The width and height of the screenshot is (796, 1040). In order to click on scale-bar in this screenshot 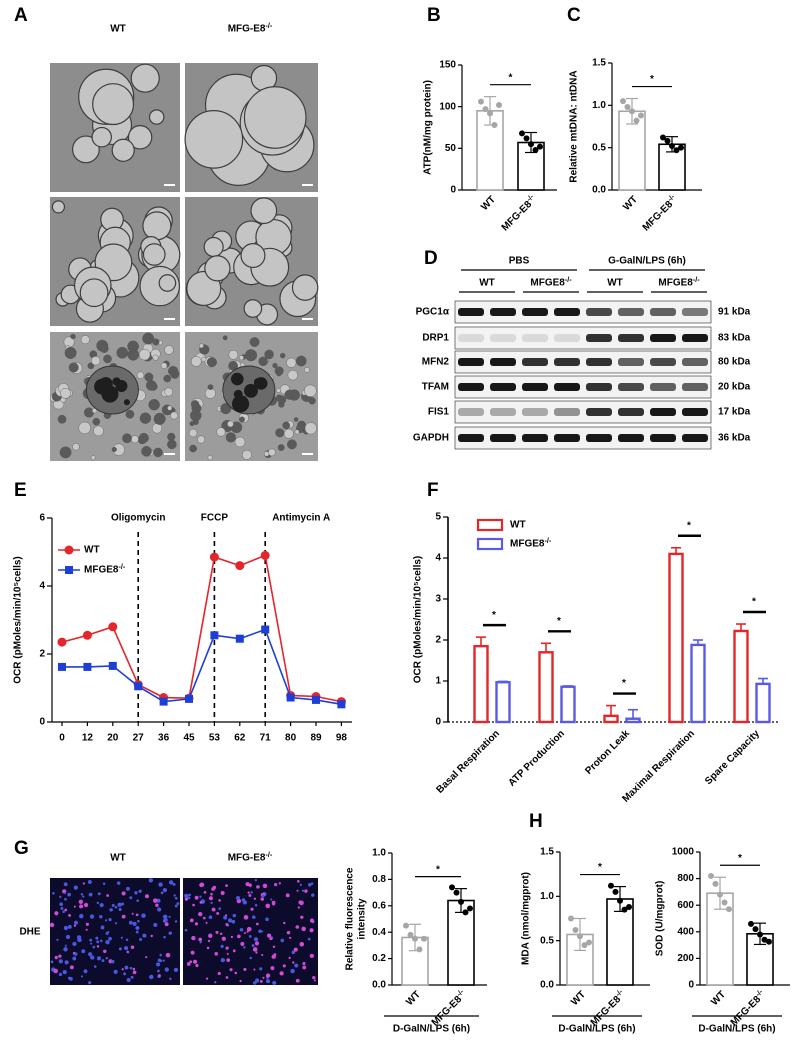, I will do `click(169, 454)`.